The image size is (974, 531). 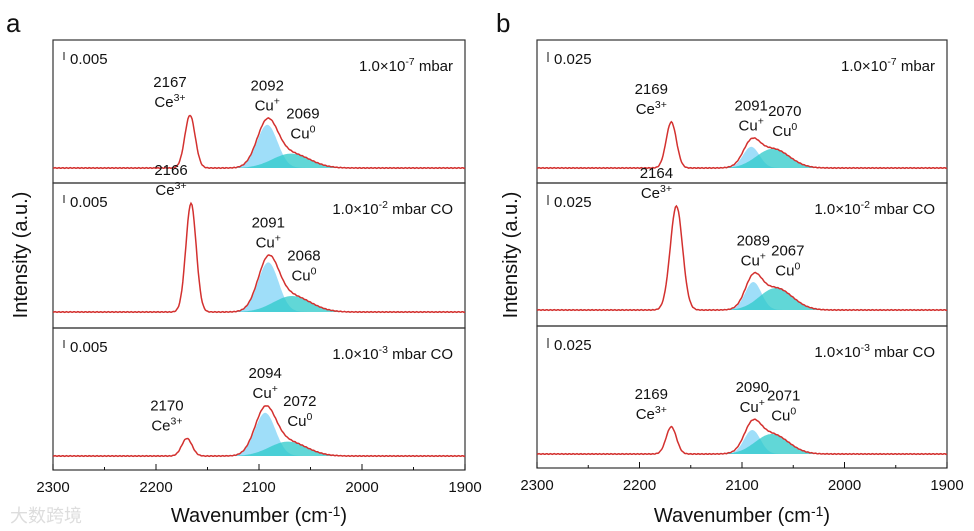 What do you see at coordinates (656, 173) in the screenshot?
I see `peak-position-label: 2164` at bounding box center [656, 173].